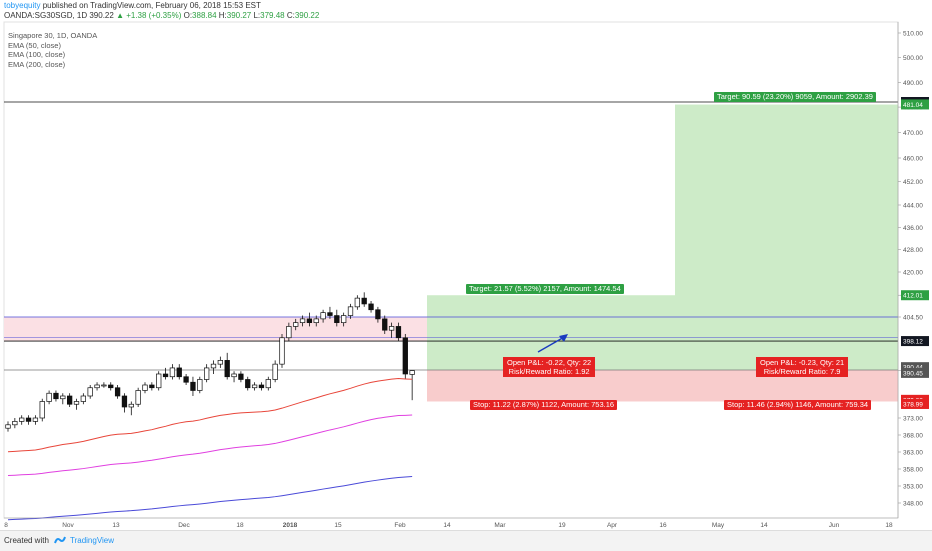  I want to click on open-label: O:, so click(188, 15).